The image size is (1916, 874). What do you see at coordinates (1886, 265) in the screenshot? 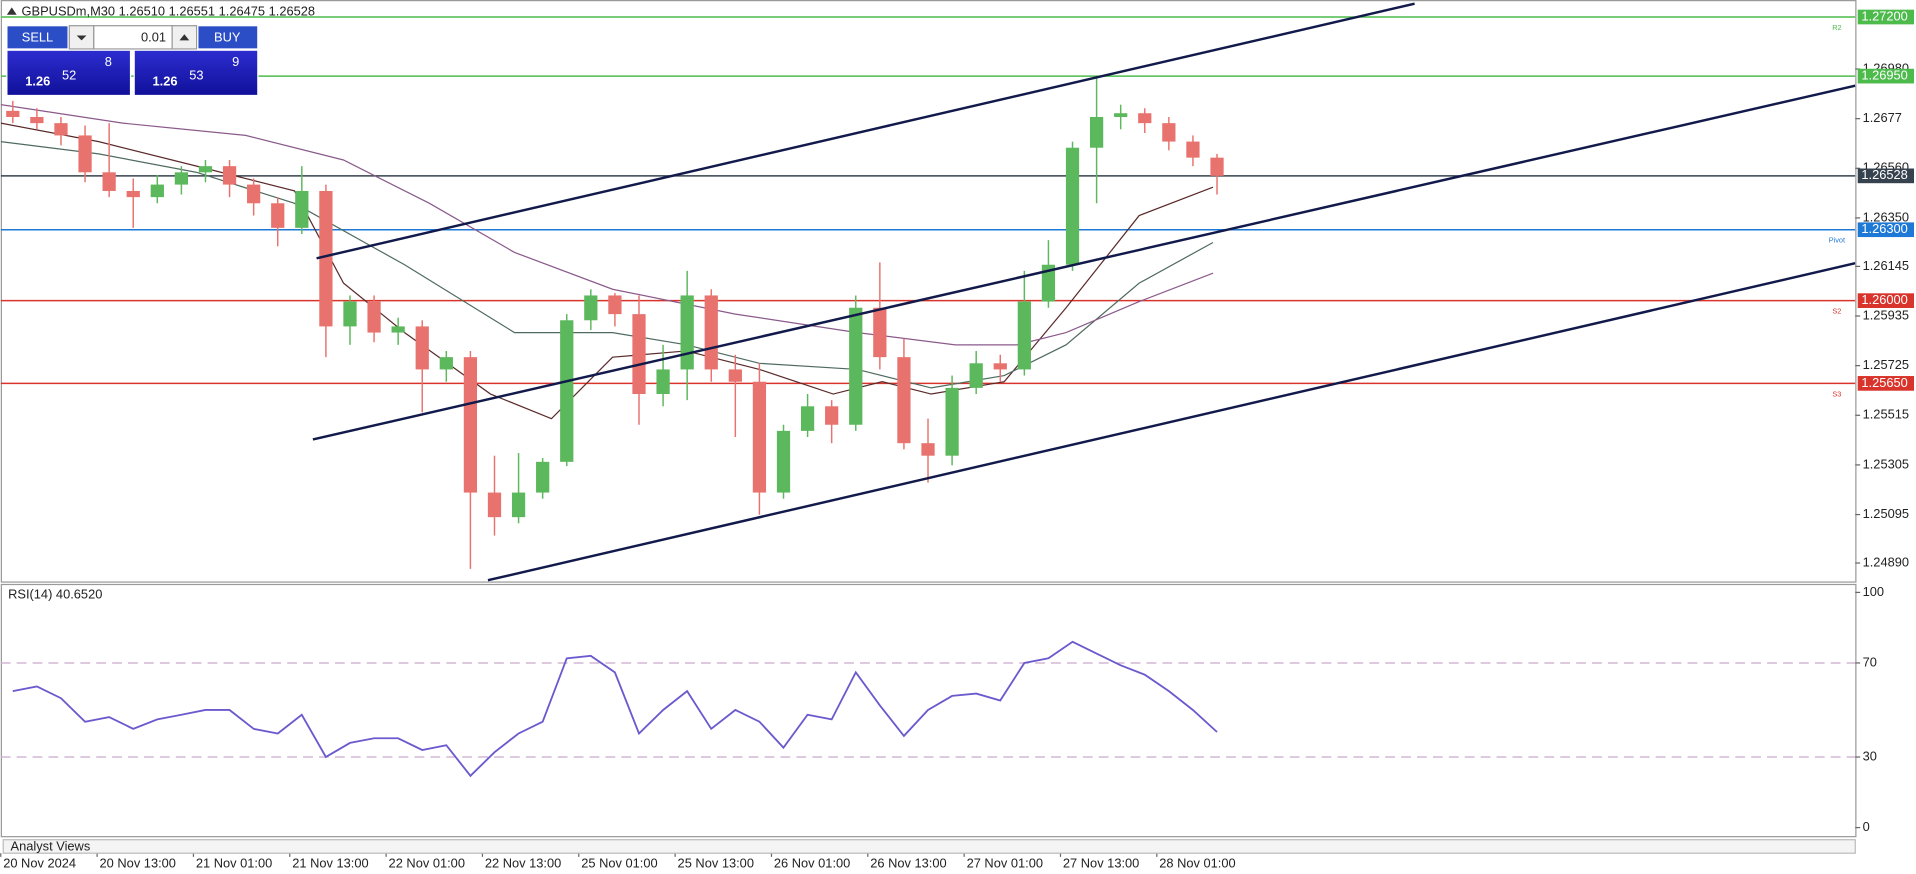
I see `y-tick-label: 1.26145` at bounding box center [1886, 265].